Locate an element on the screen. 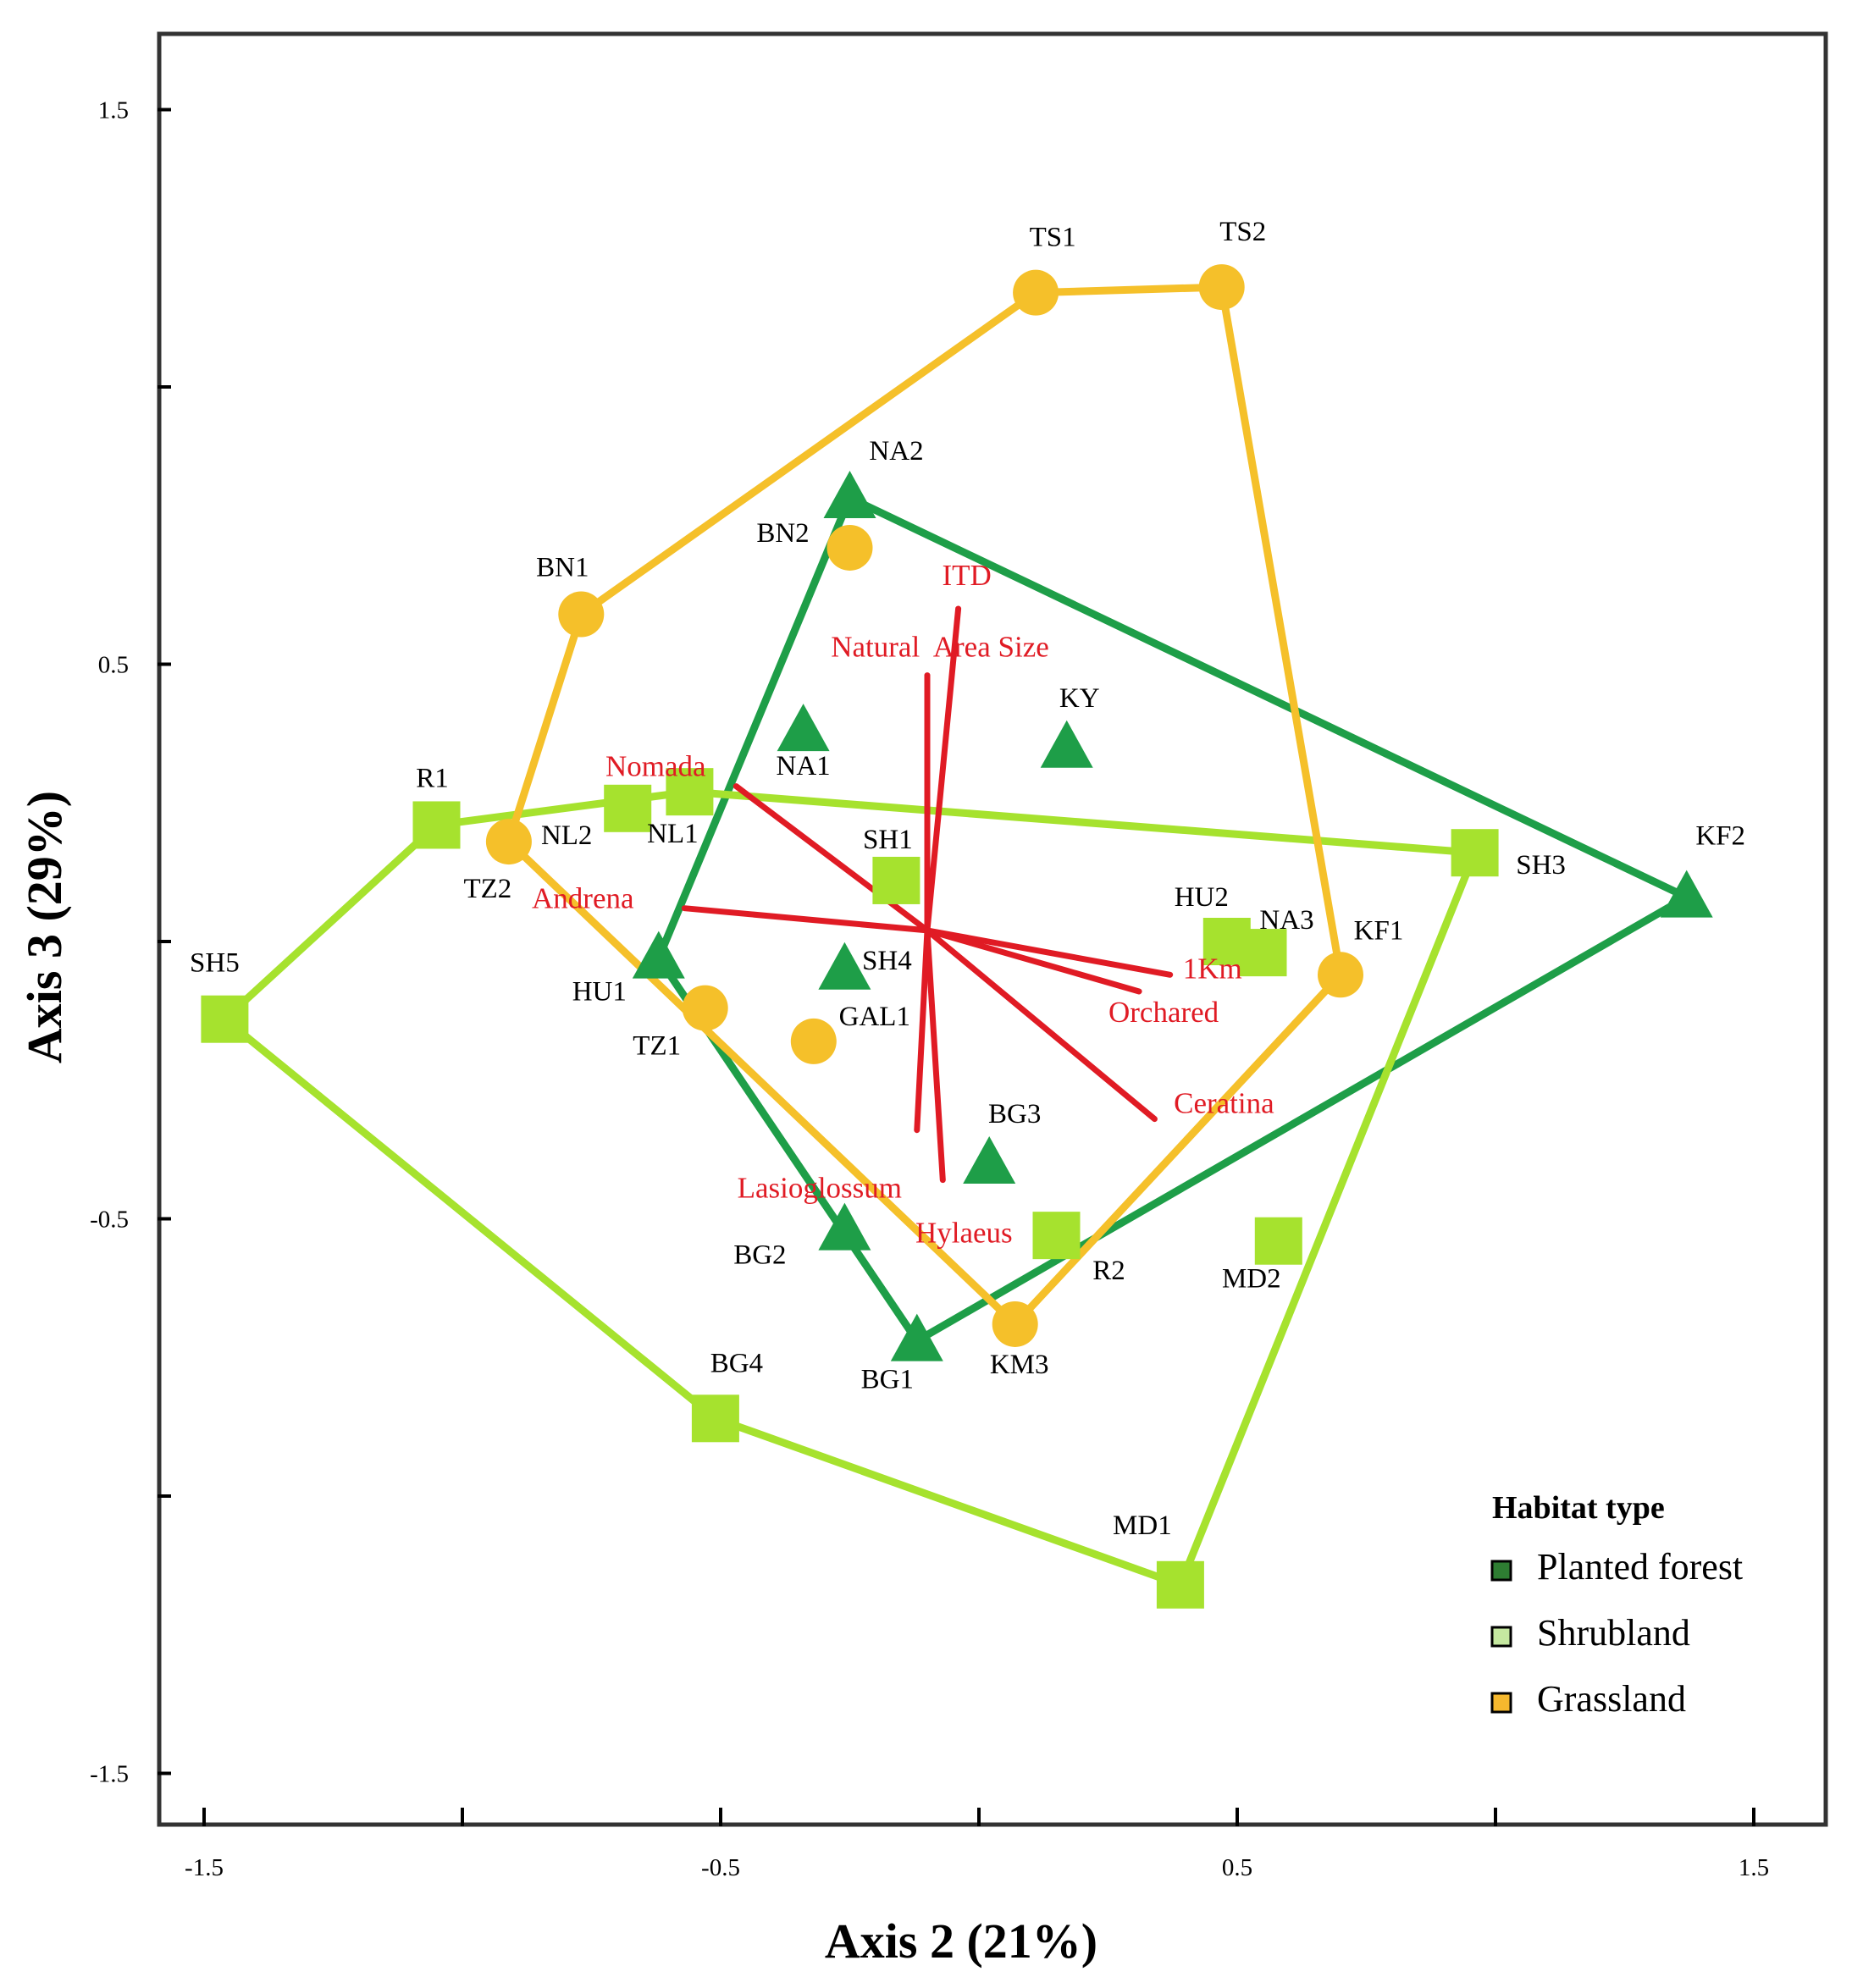 This screenshot has height=1988, width=1852. site-label-na2: NA2 is located at coordinates (896, 451).